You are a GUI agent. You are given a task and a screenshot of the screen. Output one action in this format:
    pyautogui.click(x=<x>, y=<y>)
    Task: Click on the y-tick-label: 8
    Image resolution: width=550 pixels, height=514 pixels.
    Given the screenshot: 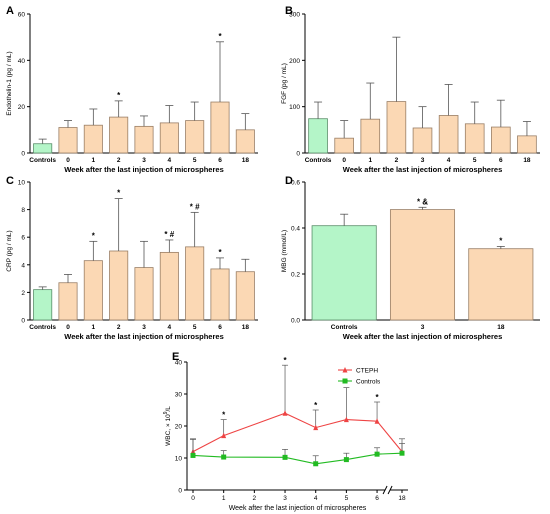 What is the action you would take?
    pyautogui.click(x=23, y=210)
    